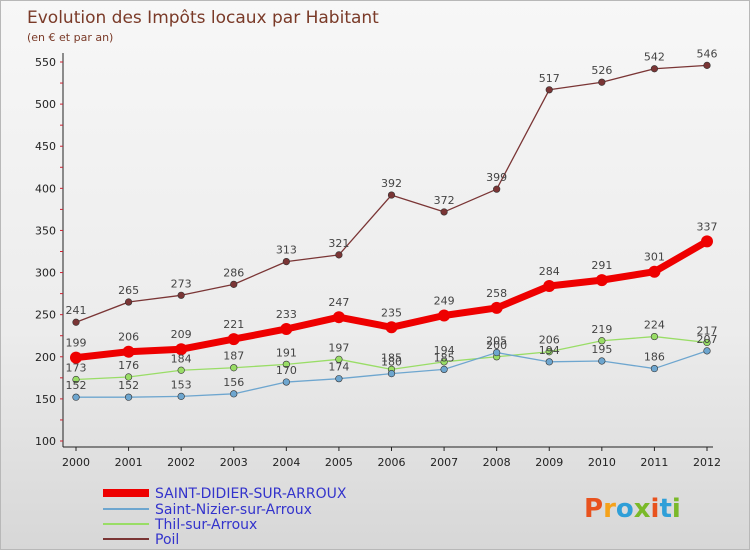 This screenshot has height=551, width=750. I want to click on y-tick-label: 300, so click(45, 273).